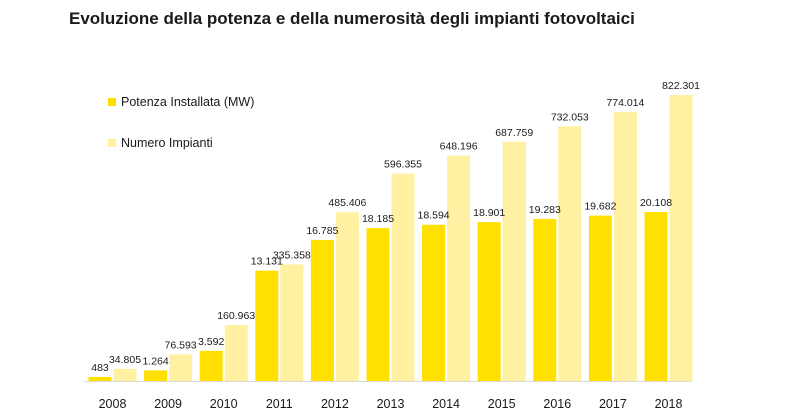  Describe the element at coordinates (403, 165) in the screenshot. I see `data-label-impianti-2013: 596.355` at that location.